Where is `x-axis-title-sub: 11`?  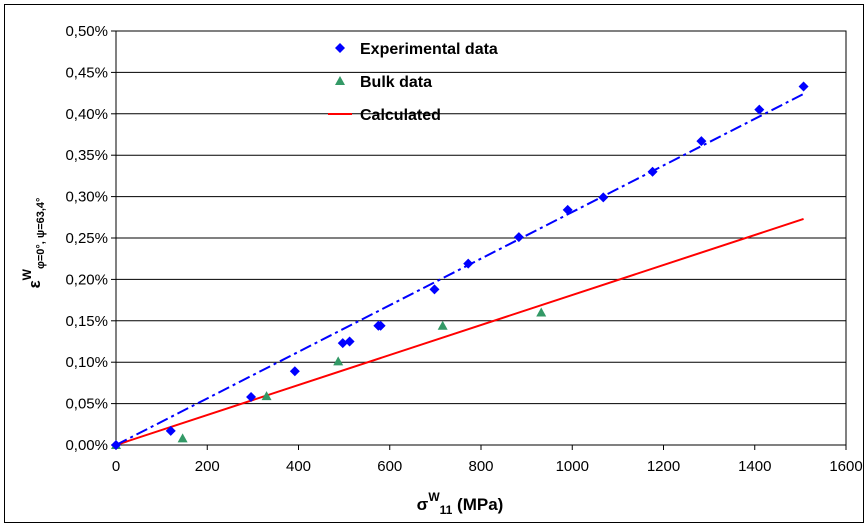 x-axis-title-sub: 11 is located at coordinates (446, 510).